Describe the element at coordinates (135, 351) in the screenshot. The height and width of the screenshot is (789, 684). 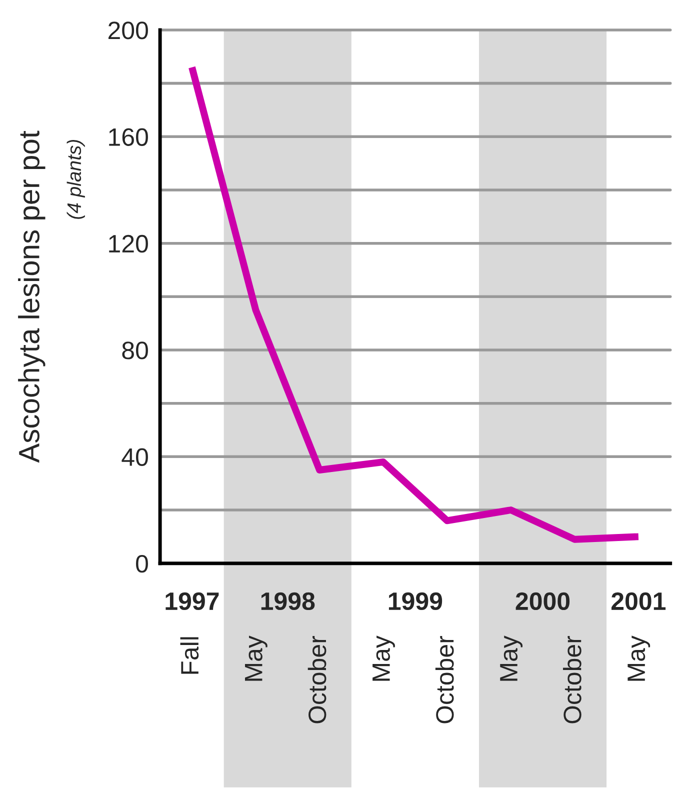
I see `y-tick-label: 80` at that location.